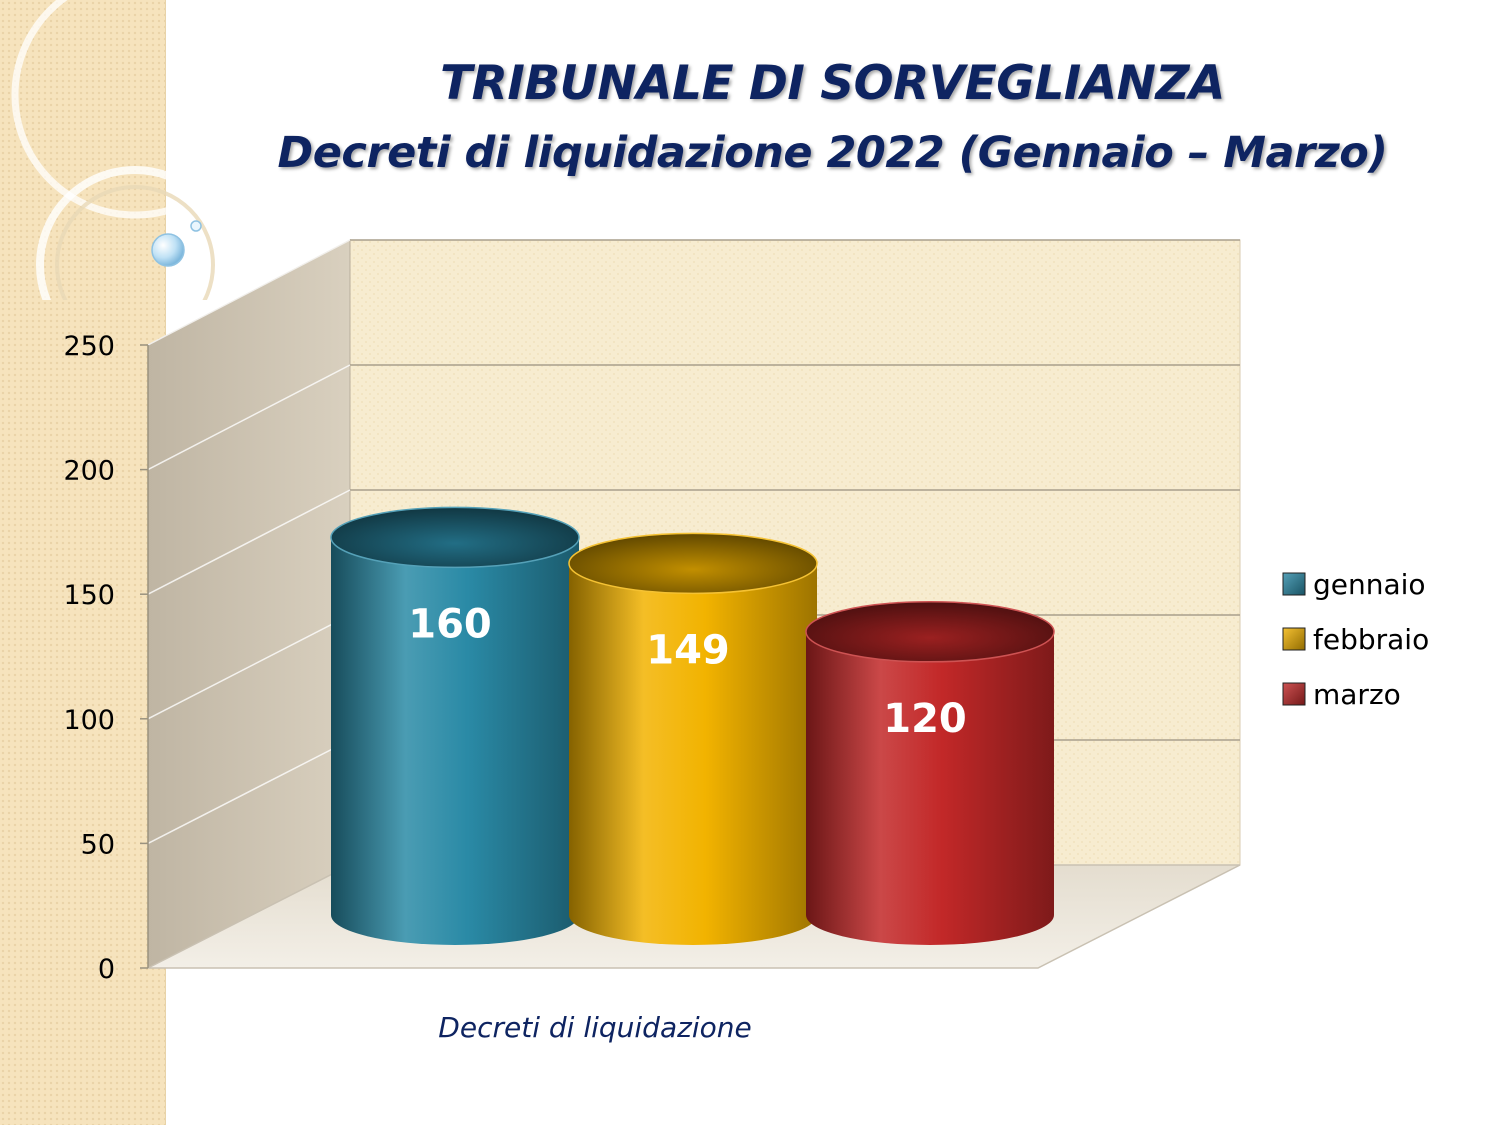 The width and height of the screenshot is (1500, 1125). What do you see at coordinates (1357, 694) in the screenshot?
I see `legend-label-marzo: marzo` at bounding box center [1357, 694].